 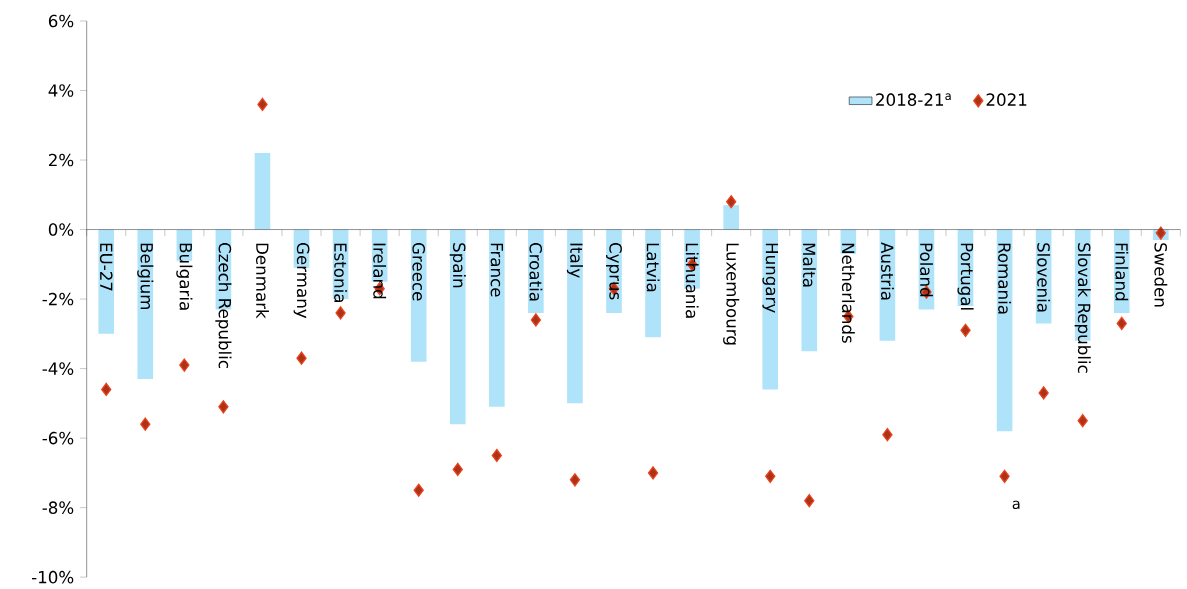 I want to click on x-tick-label: Estonia, so click(x=341, y=272).